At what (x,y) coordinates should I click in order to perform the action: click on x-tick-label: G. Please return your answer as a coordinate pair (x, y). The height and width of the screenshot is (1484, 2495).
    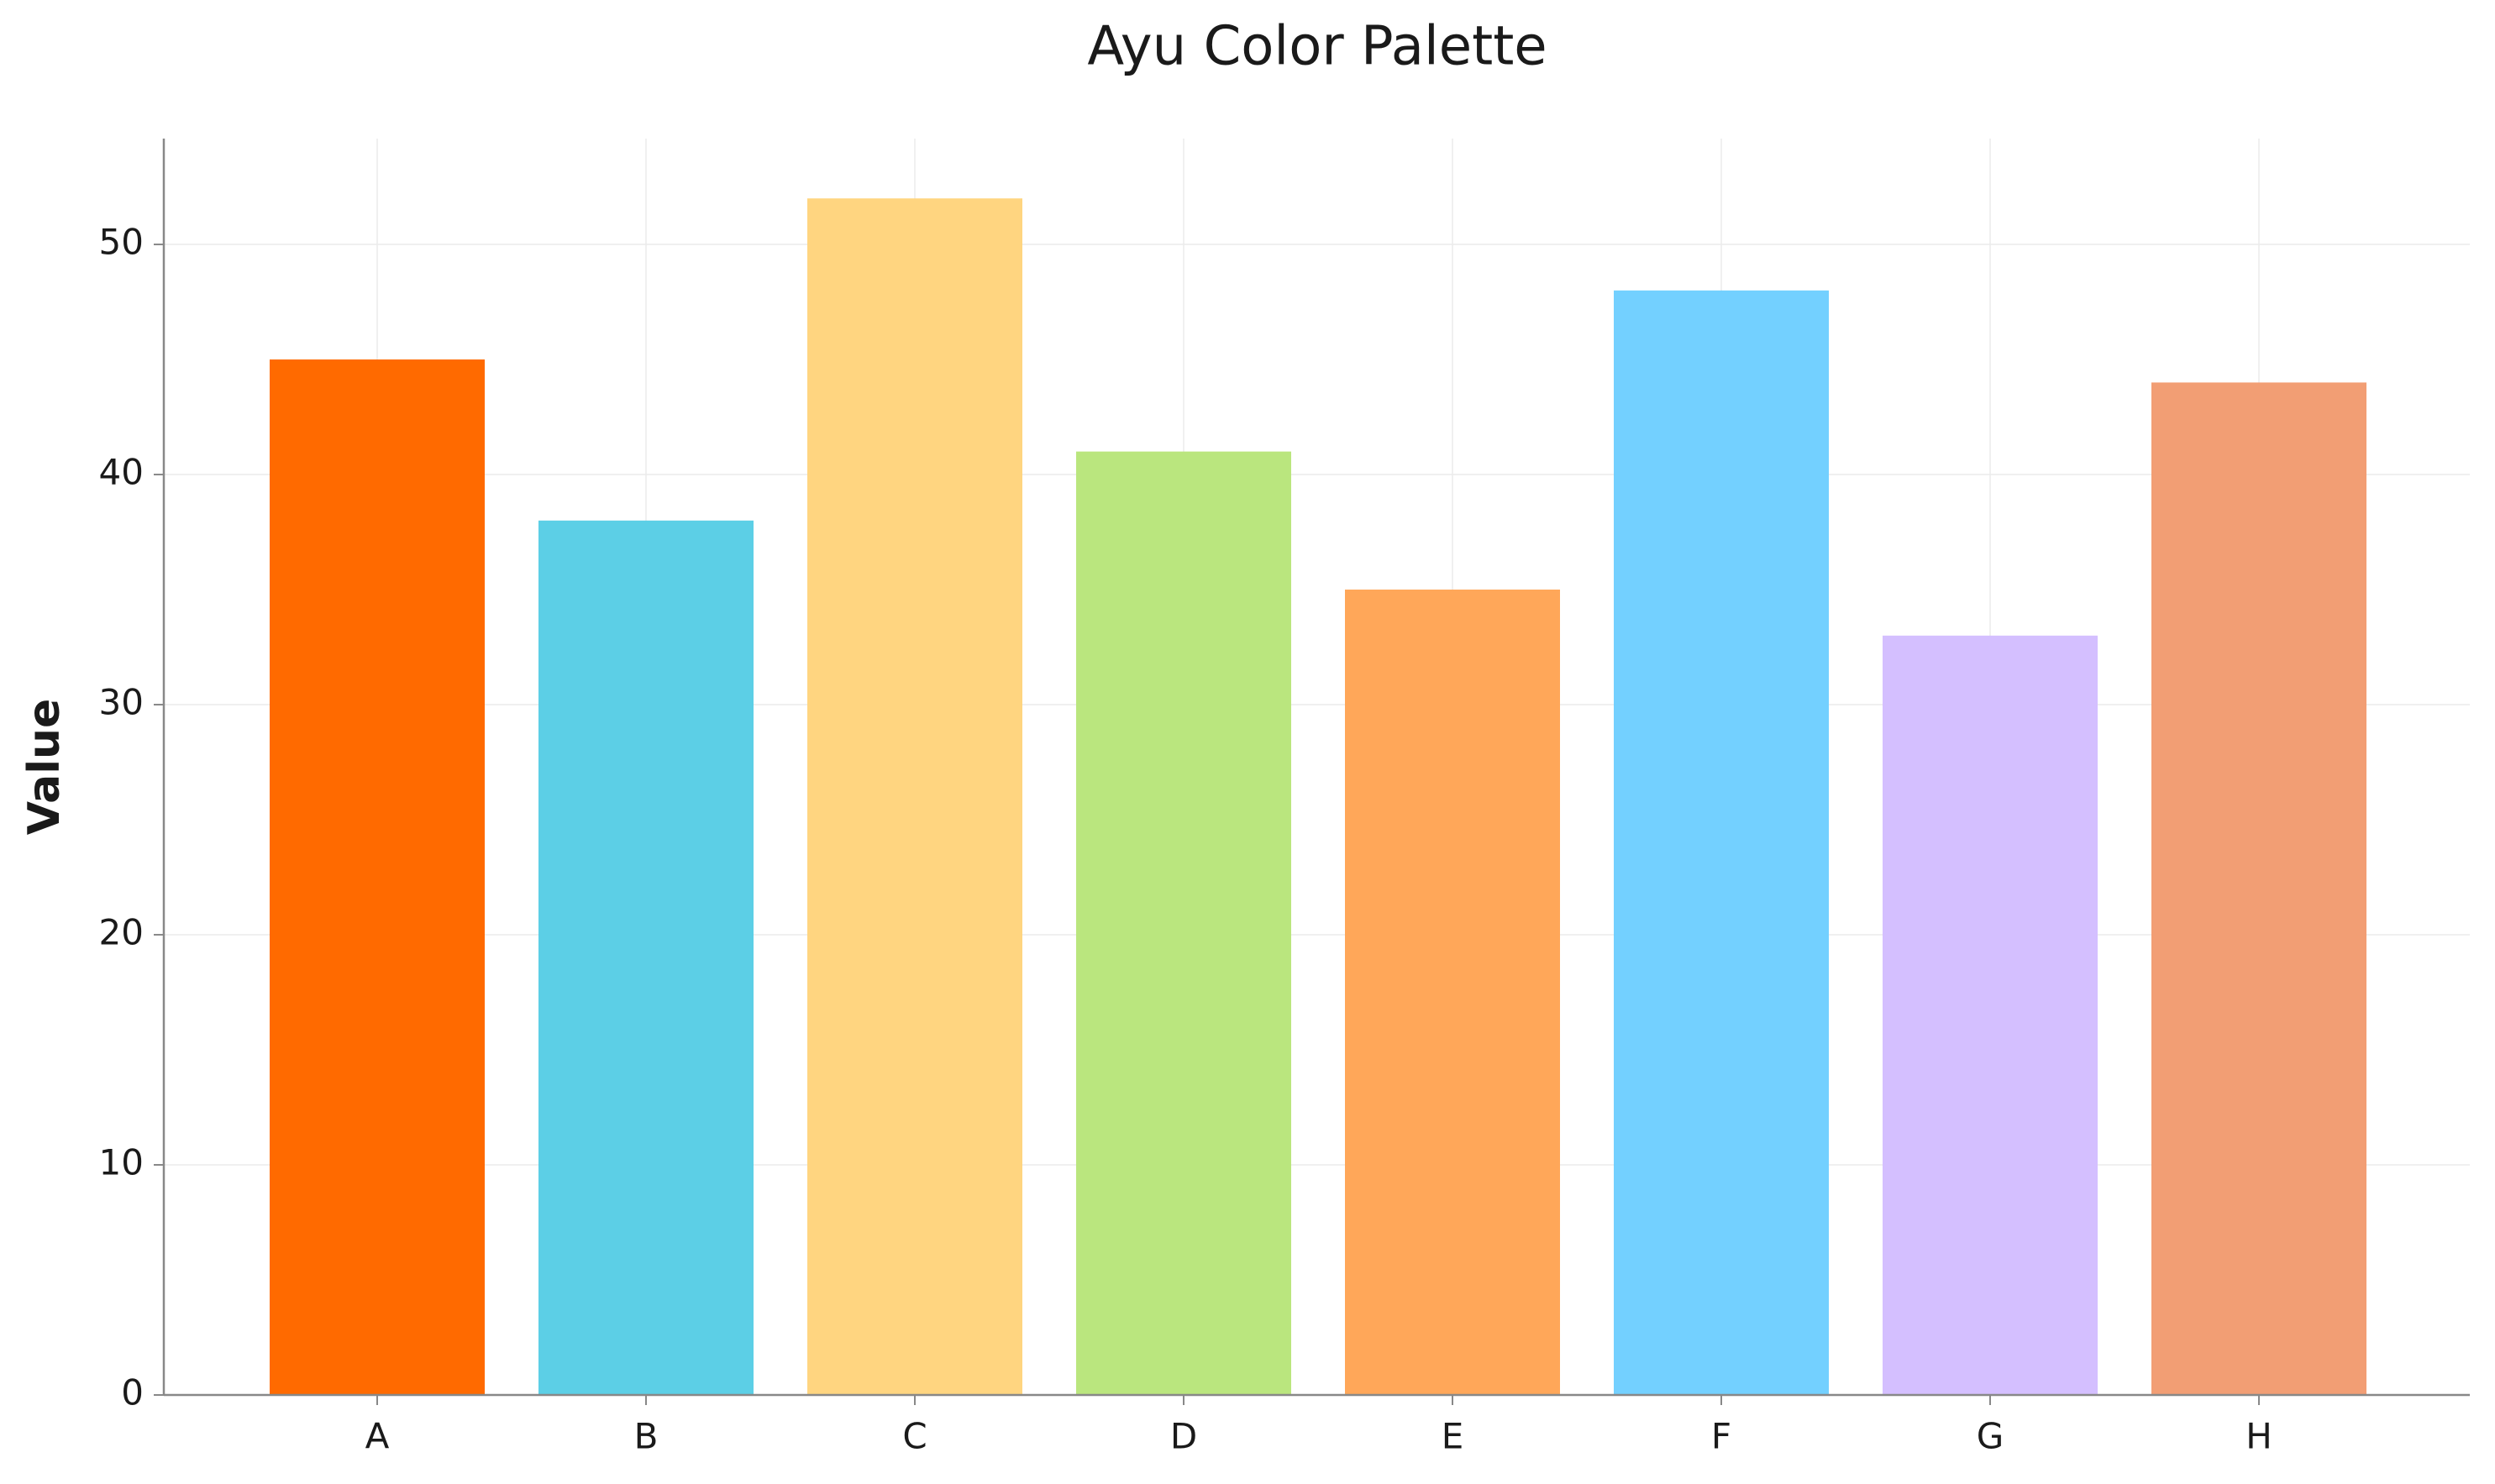
    Looking at the image, I should click on (1991, 1437).